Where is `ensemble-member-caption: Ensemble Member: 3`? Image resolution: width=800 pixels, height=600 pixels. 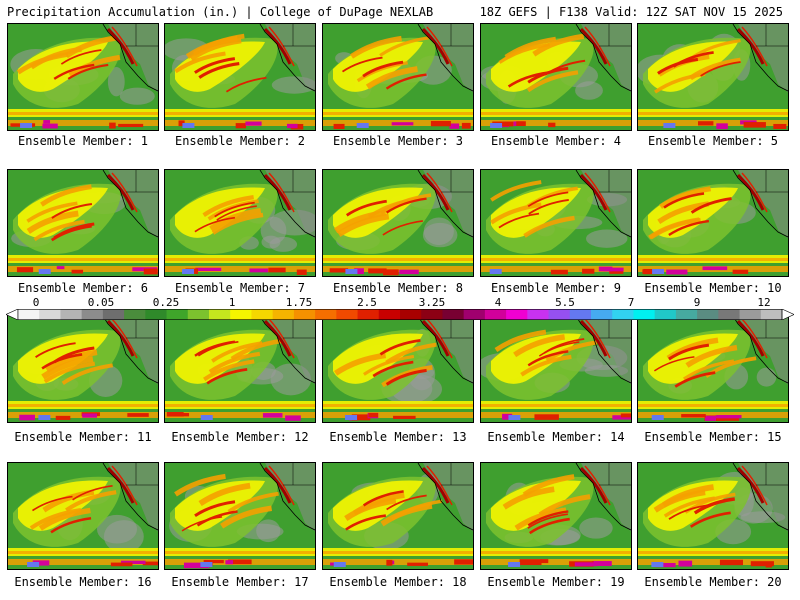 ensemble-member-caption: Ensemble Member: 3 is located at coordinates (398, 141).